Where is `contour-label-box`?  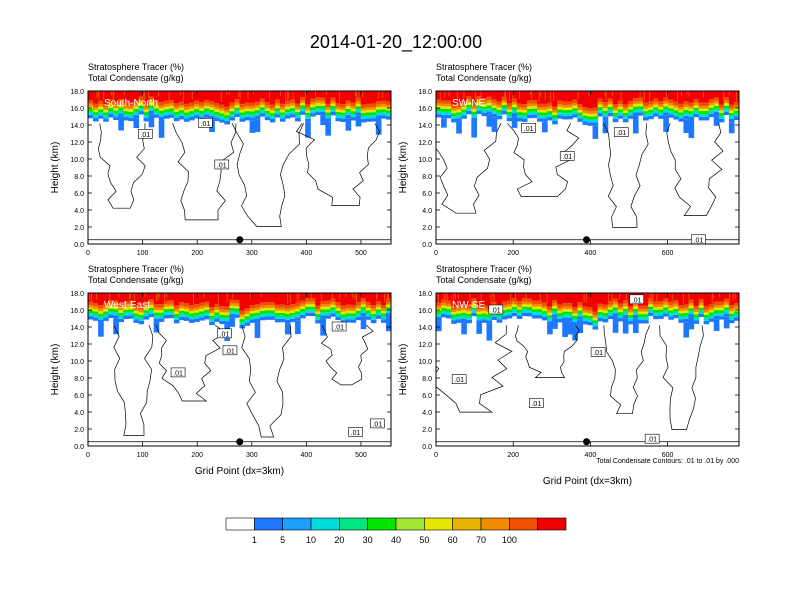
contour-label-box is located at coordinates (598, 352).